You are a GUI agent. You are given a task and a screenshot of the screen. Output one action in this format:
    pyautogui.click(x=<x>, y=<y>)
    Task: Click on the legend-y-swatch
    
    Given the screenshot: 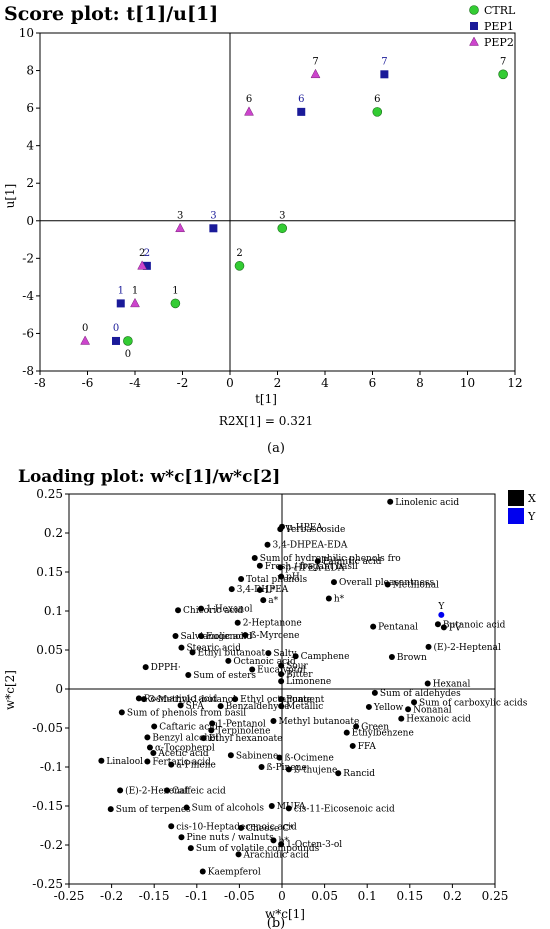 What is the action you would take?
    pyautogui.click(x=516, y=516)
    